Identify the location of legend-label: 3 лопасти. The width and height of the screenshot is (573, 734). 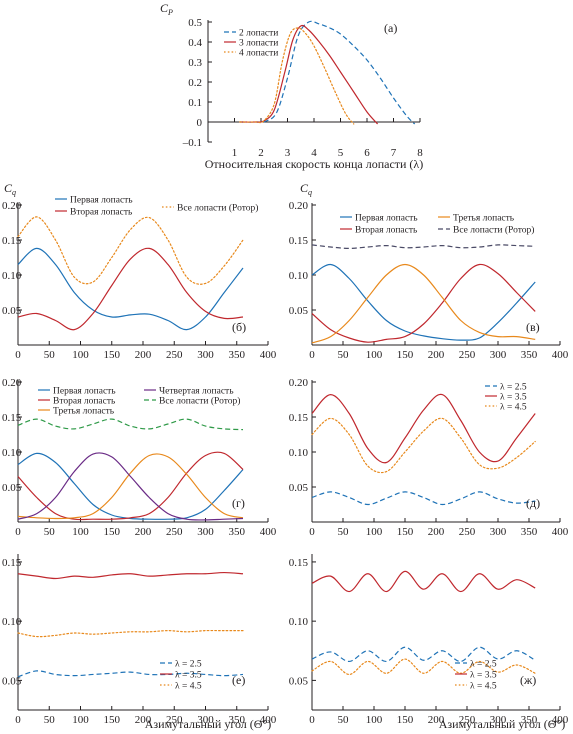
(258, 44).